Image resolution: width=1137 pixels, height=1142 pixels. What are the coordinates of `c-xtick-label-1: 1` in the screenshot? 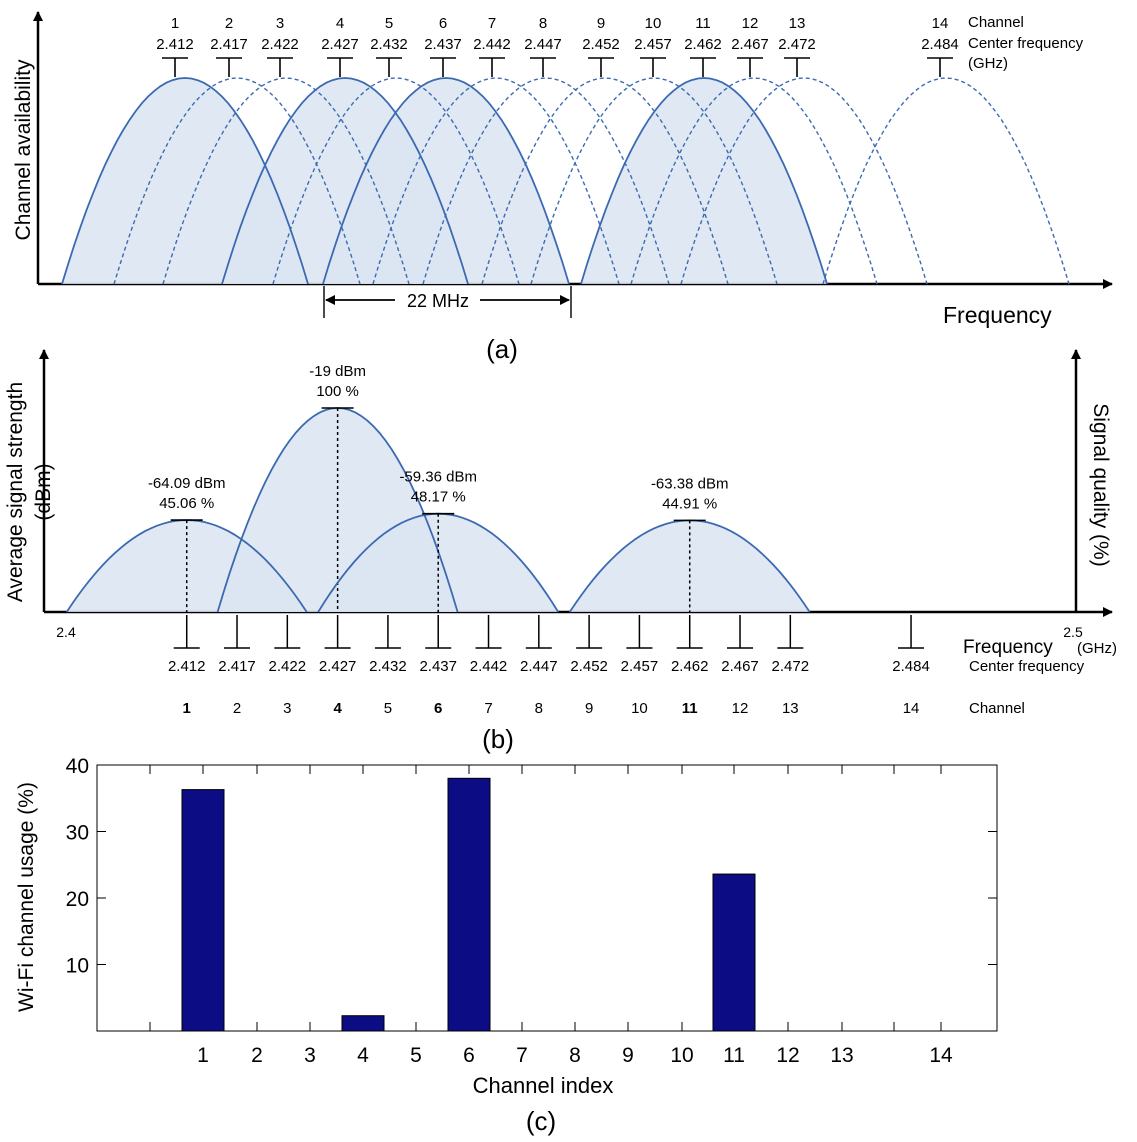 It's located at (203, 1055).